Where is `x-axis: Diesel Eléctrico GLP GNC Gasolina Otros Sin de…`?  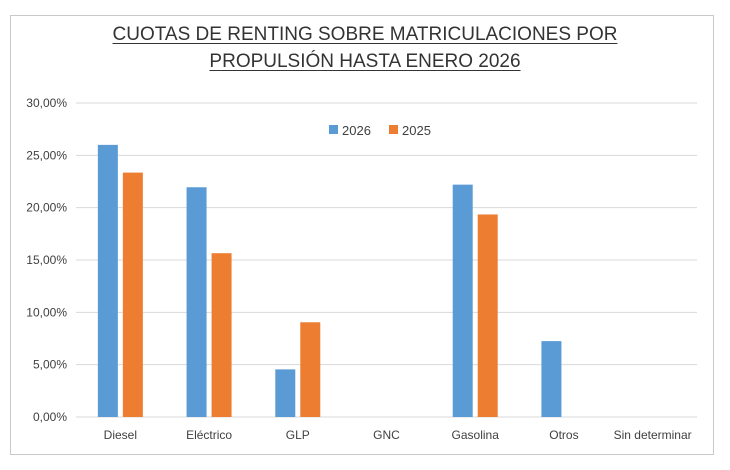
x-axis: Diesel Eléctrico GLP GNC Gasolina Otros Sin de… is located at coordinates (398, 435).